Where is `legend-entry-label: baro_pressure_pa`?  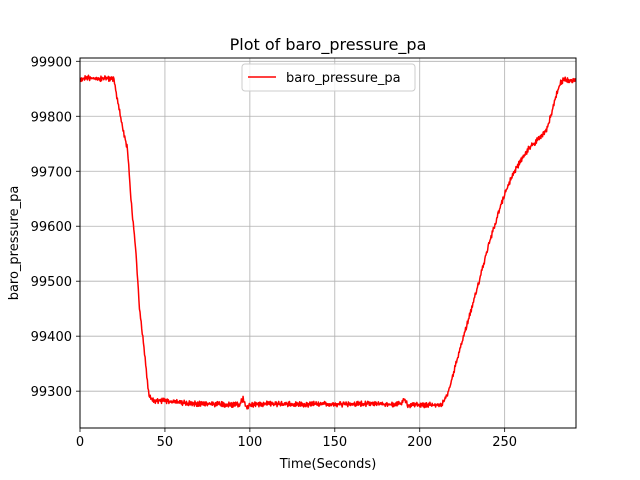
legend-entry-label: baro_pressure_pa is located at coordinates (343, 78).